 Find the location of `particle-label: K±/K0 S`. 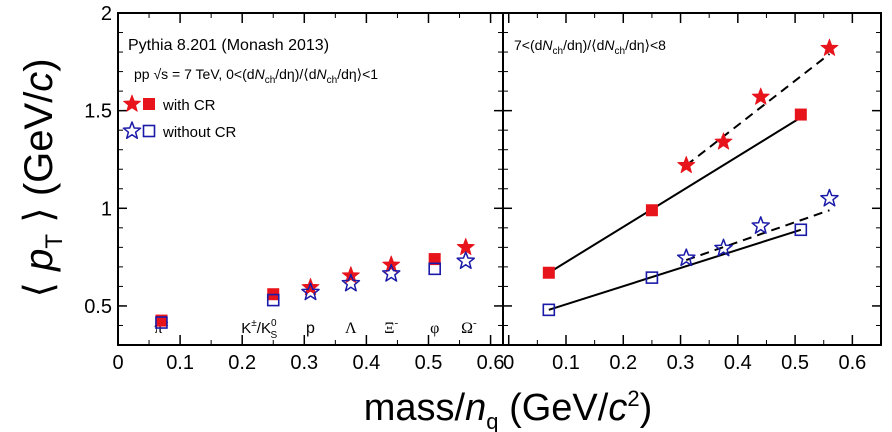

particle-label: K±/K0 S is located at coordinates (259, 329).